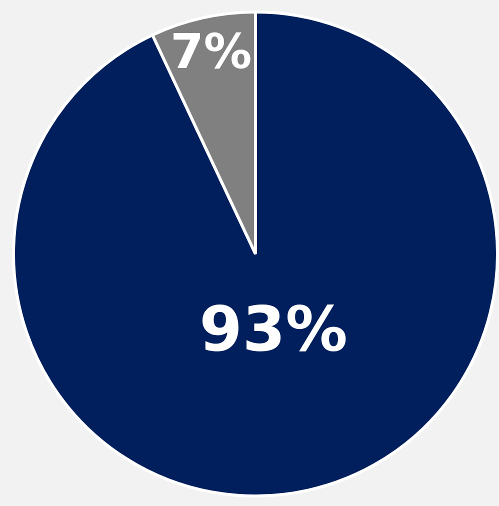 This screenshot has width=499, height=506. I want to click on data-label: 7%, so click(211, 52).